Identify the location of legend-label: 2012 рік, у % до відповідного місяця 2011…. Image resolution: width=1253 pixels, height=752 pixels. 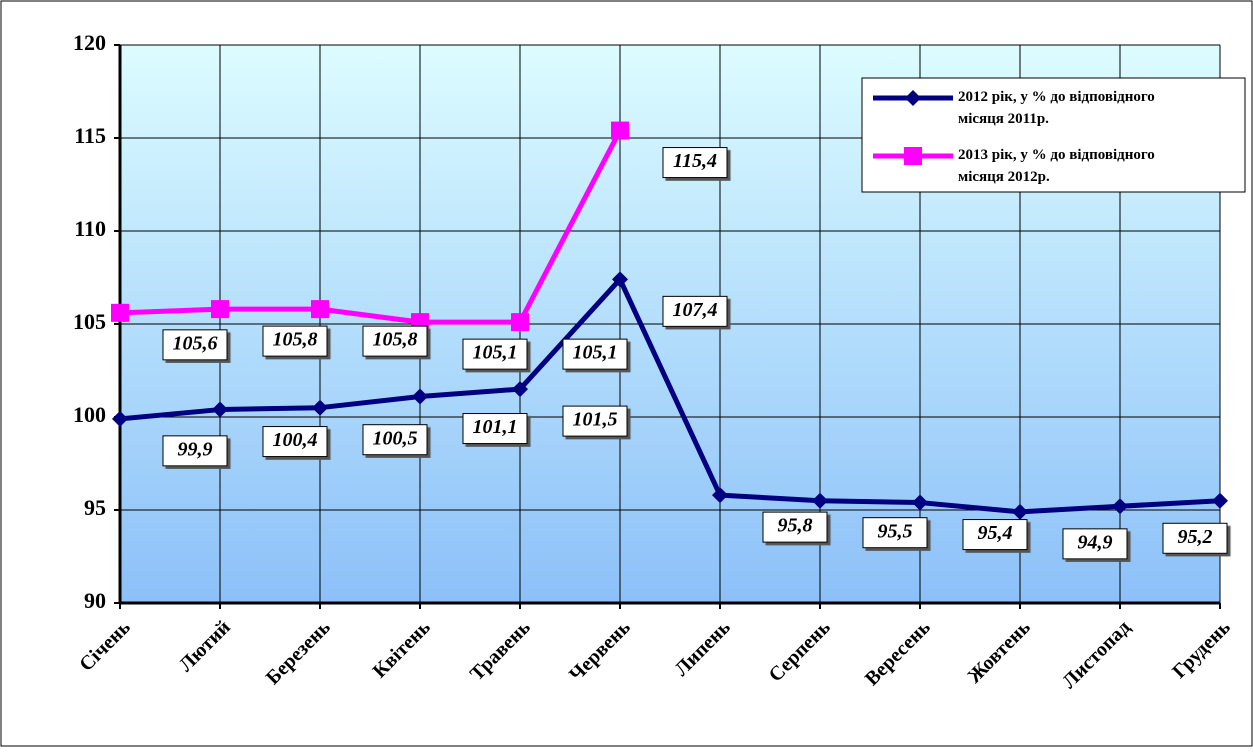
(1056, 108).